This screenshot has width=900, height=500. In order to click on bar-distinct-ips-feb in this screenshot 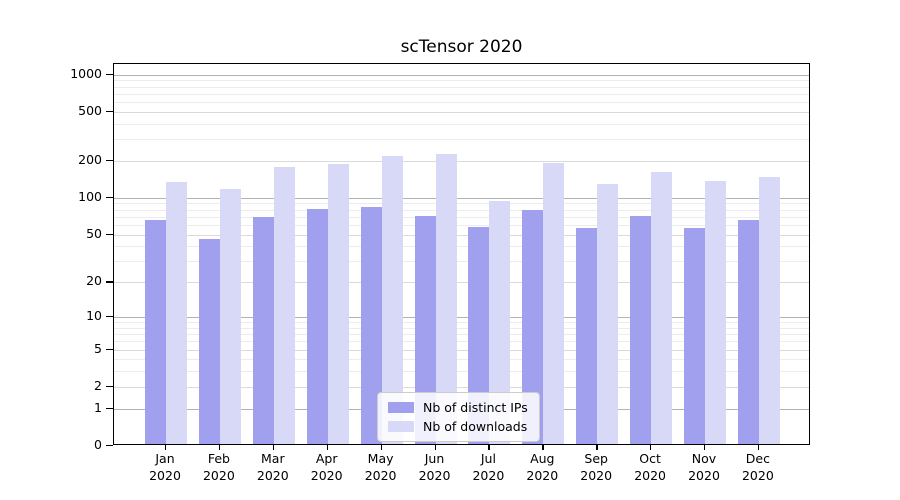, I will do `click(209, 341)`.